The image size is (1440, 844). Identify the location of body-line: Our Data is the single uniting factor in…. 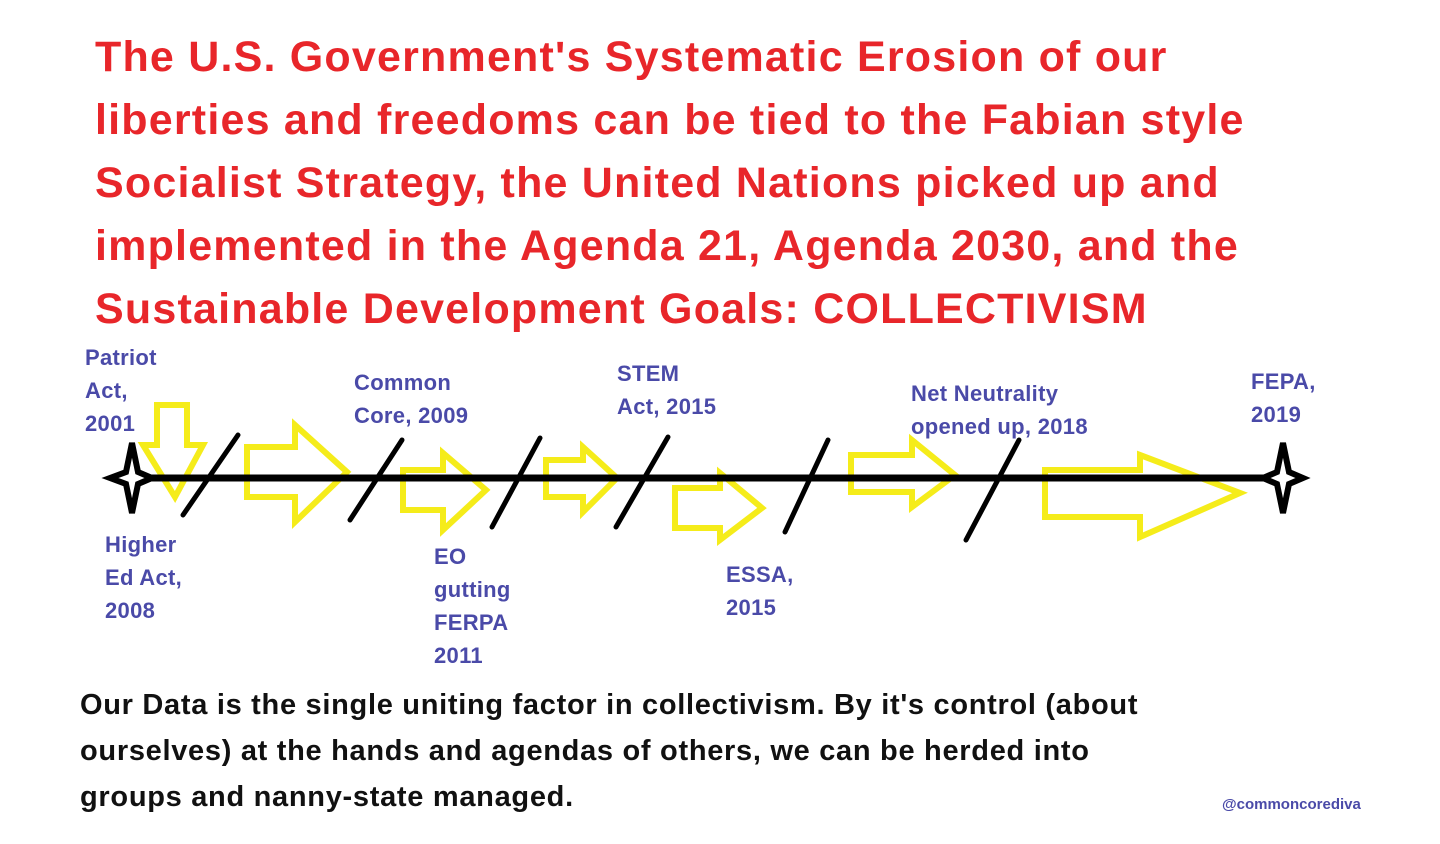
(609, 705).